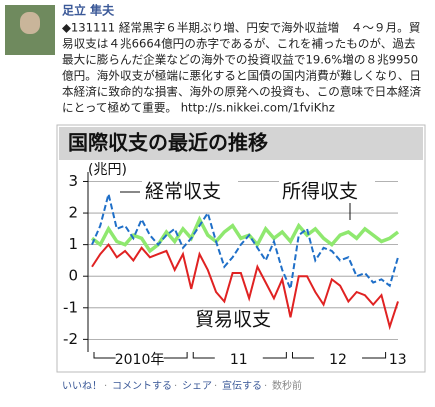 This screenshot has height=407, width=435. I want to click on action-link: 宣伝する, so click(242, 385).